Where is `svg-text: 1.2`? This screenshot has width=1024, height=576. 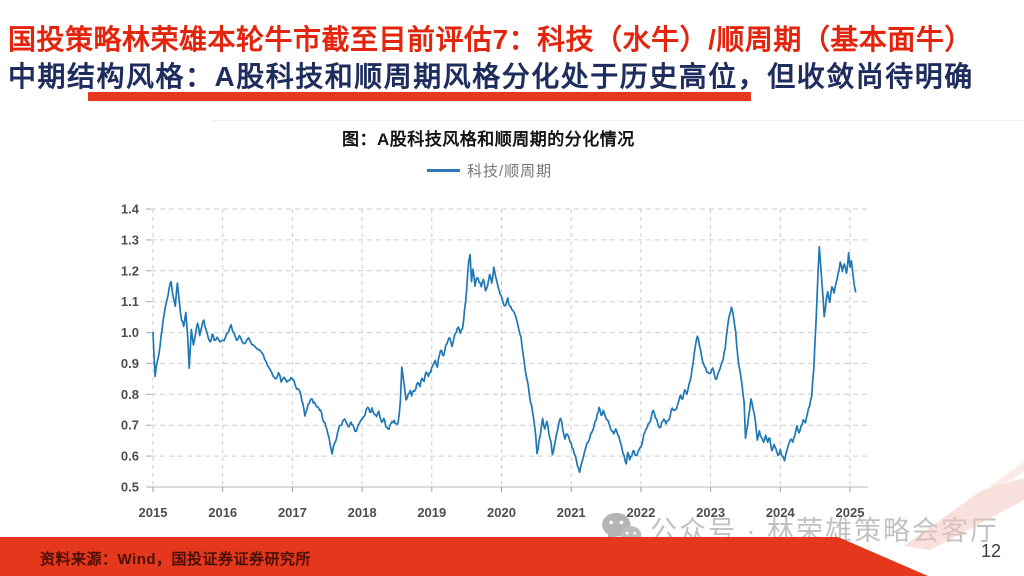
svg-text: 1.2 is located at coordinates (130, 270).